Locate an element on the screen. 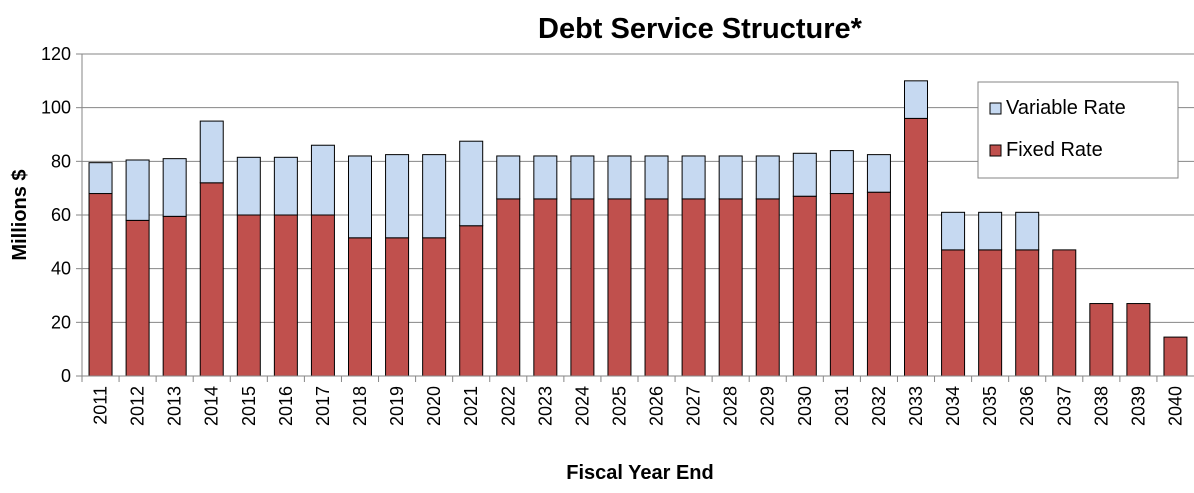 Image resolution: width=1194 pixels, height=493 pixels. y-tick-label: 0 is located at coordinates (66, 376).